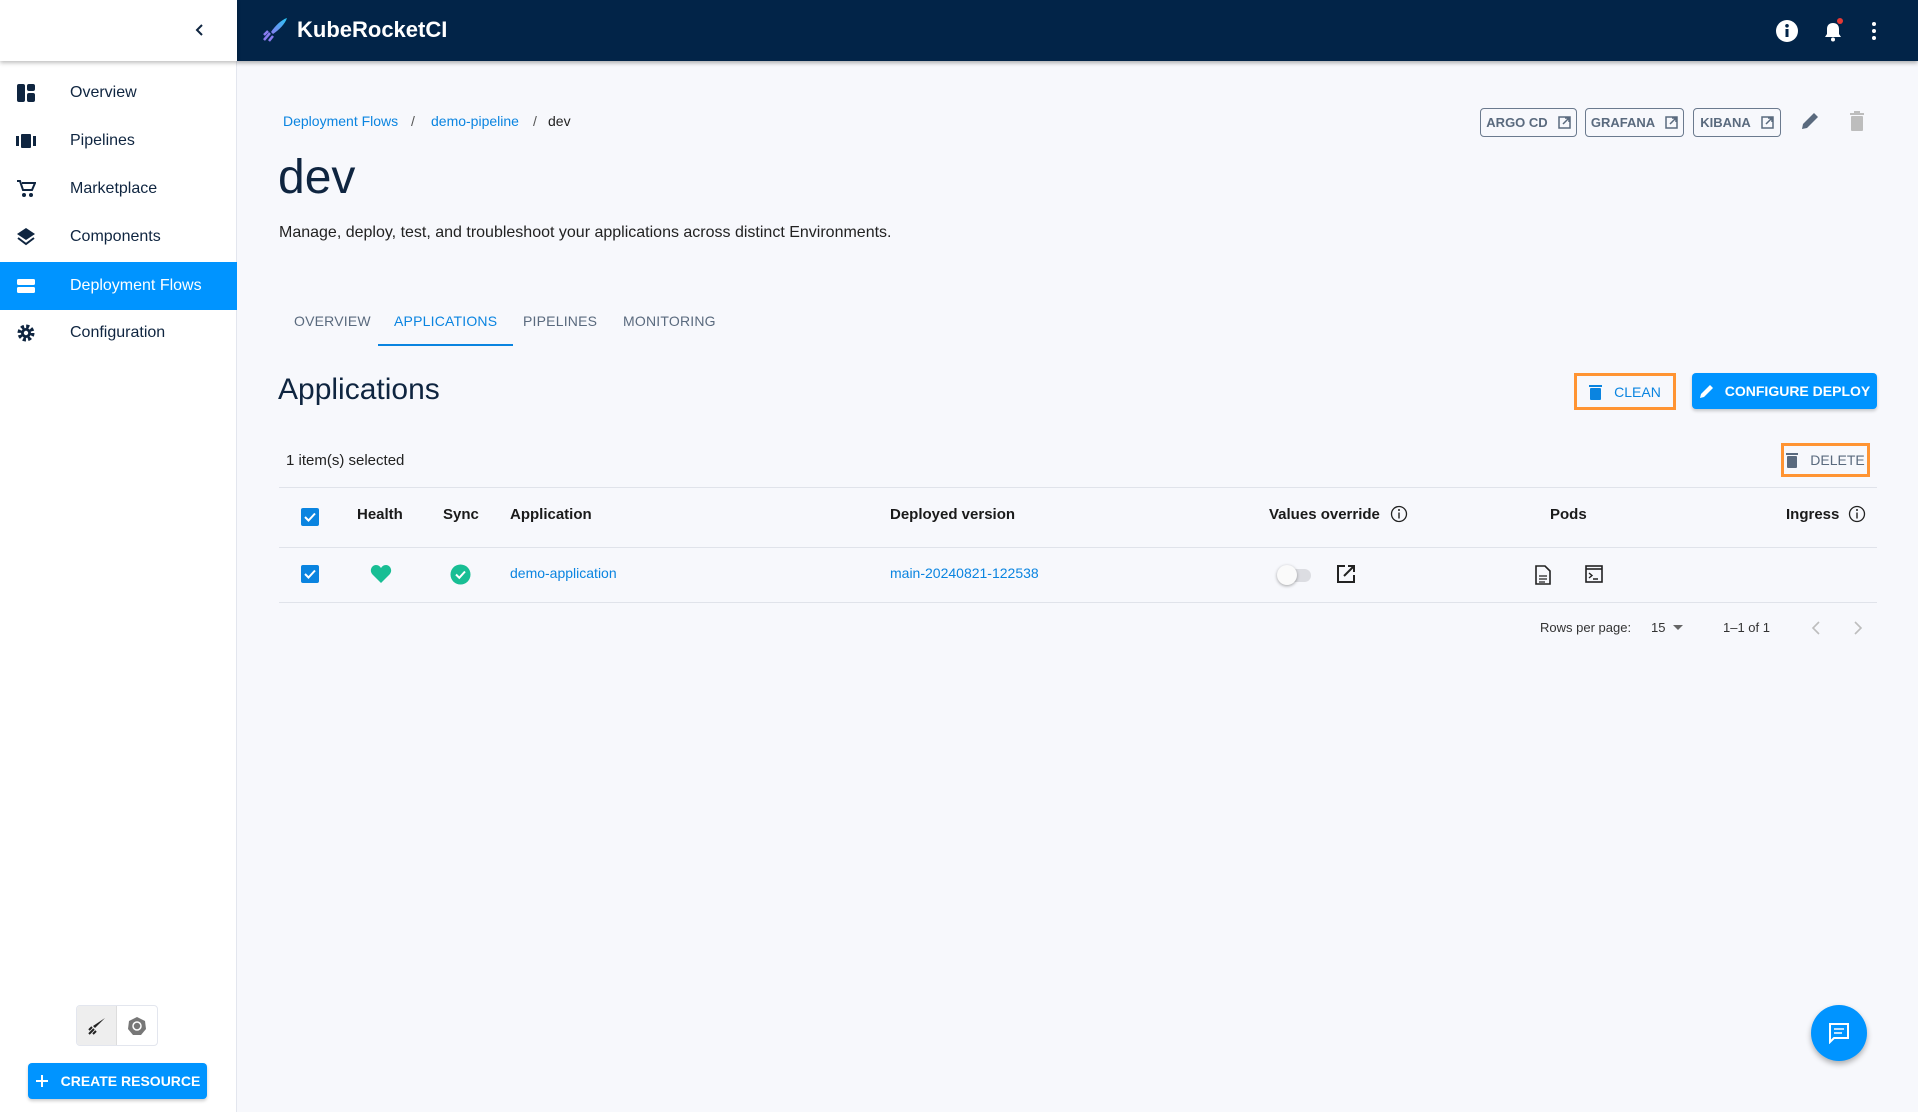  Describe the element at coordinates (1637, 391) in the screenshot. I see `clean-label: CLEAN` at that location.